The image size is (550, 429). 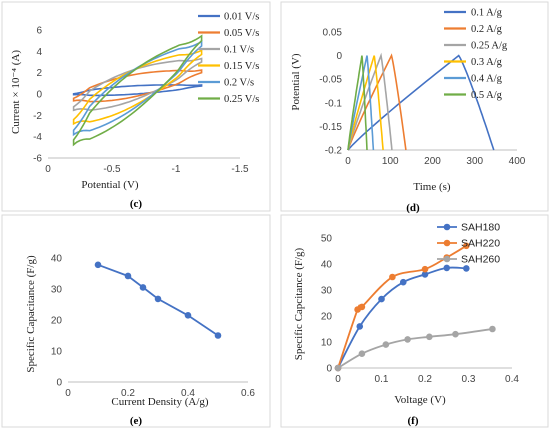 I want to click on panel-d-xtick: 100, so click(x=390, y=161).